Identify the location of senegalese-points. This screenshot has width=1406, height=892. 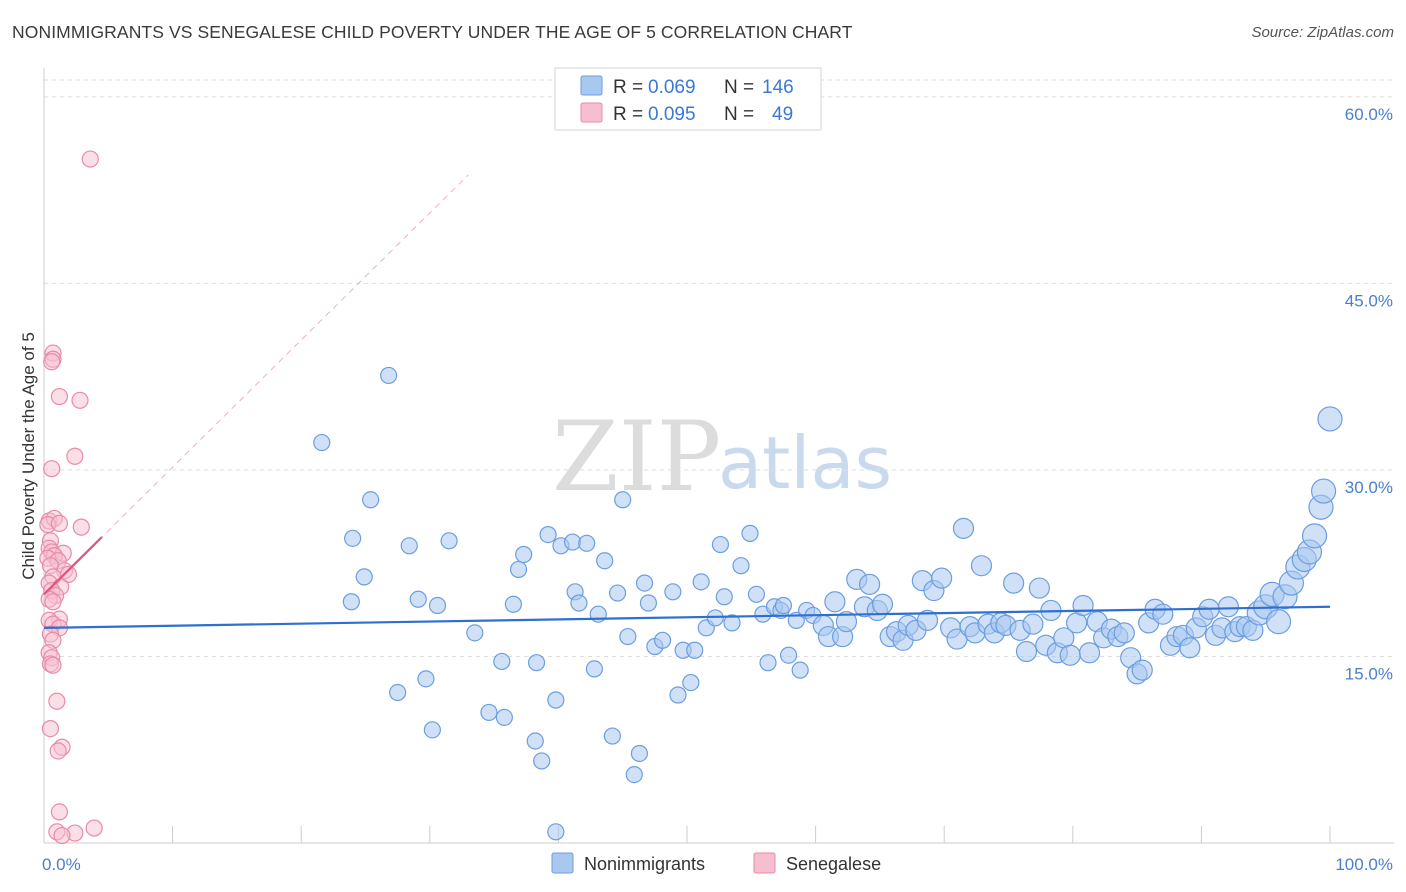
(71, 497).